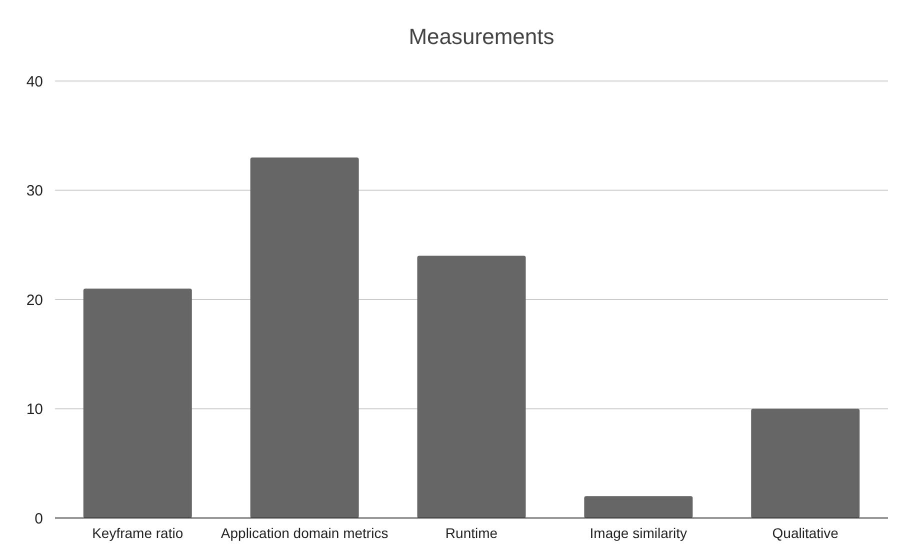 This screenshot has height=544, width=908. What do you see at coordinates (639, 533) in the screenshot?
I see `x-tick-label: Image similarity` at bounding box center [639, 533].